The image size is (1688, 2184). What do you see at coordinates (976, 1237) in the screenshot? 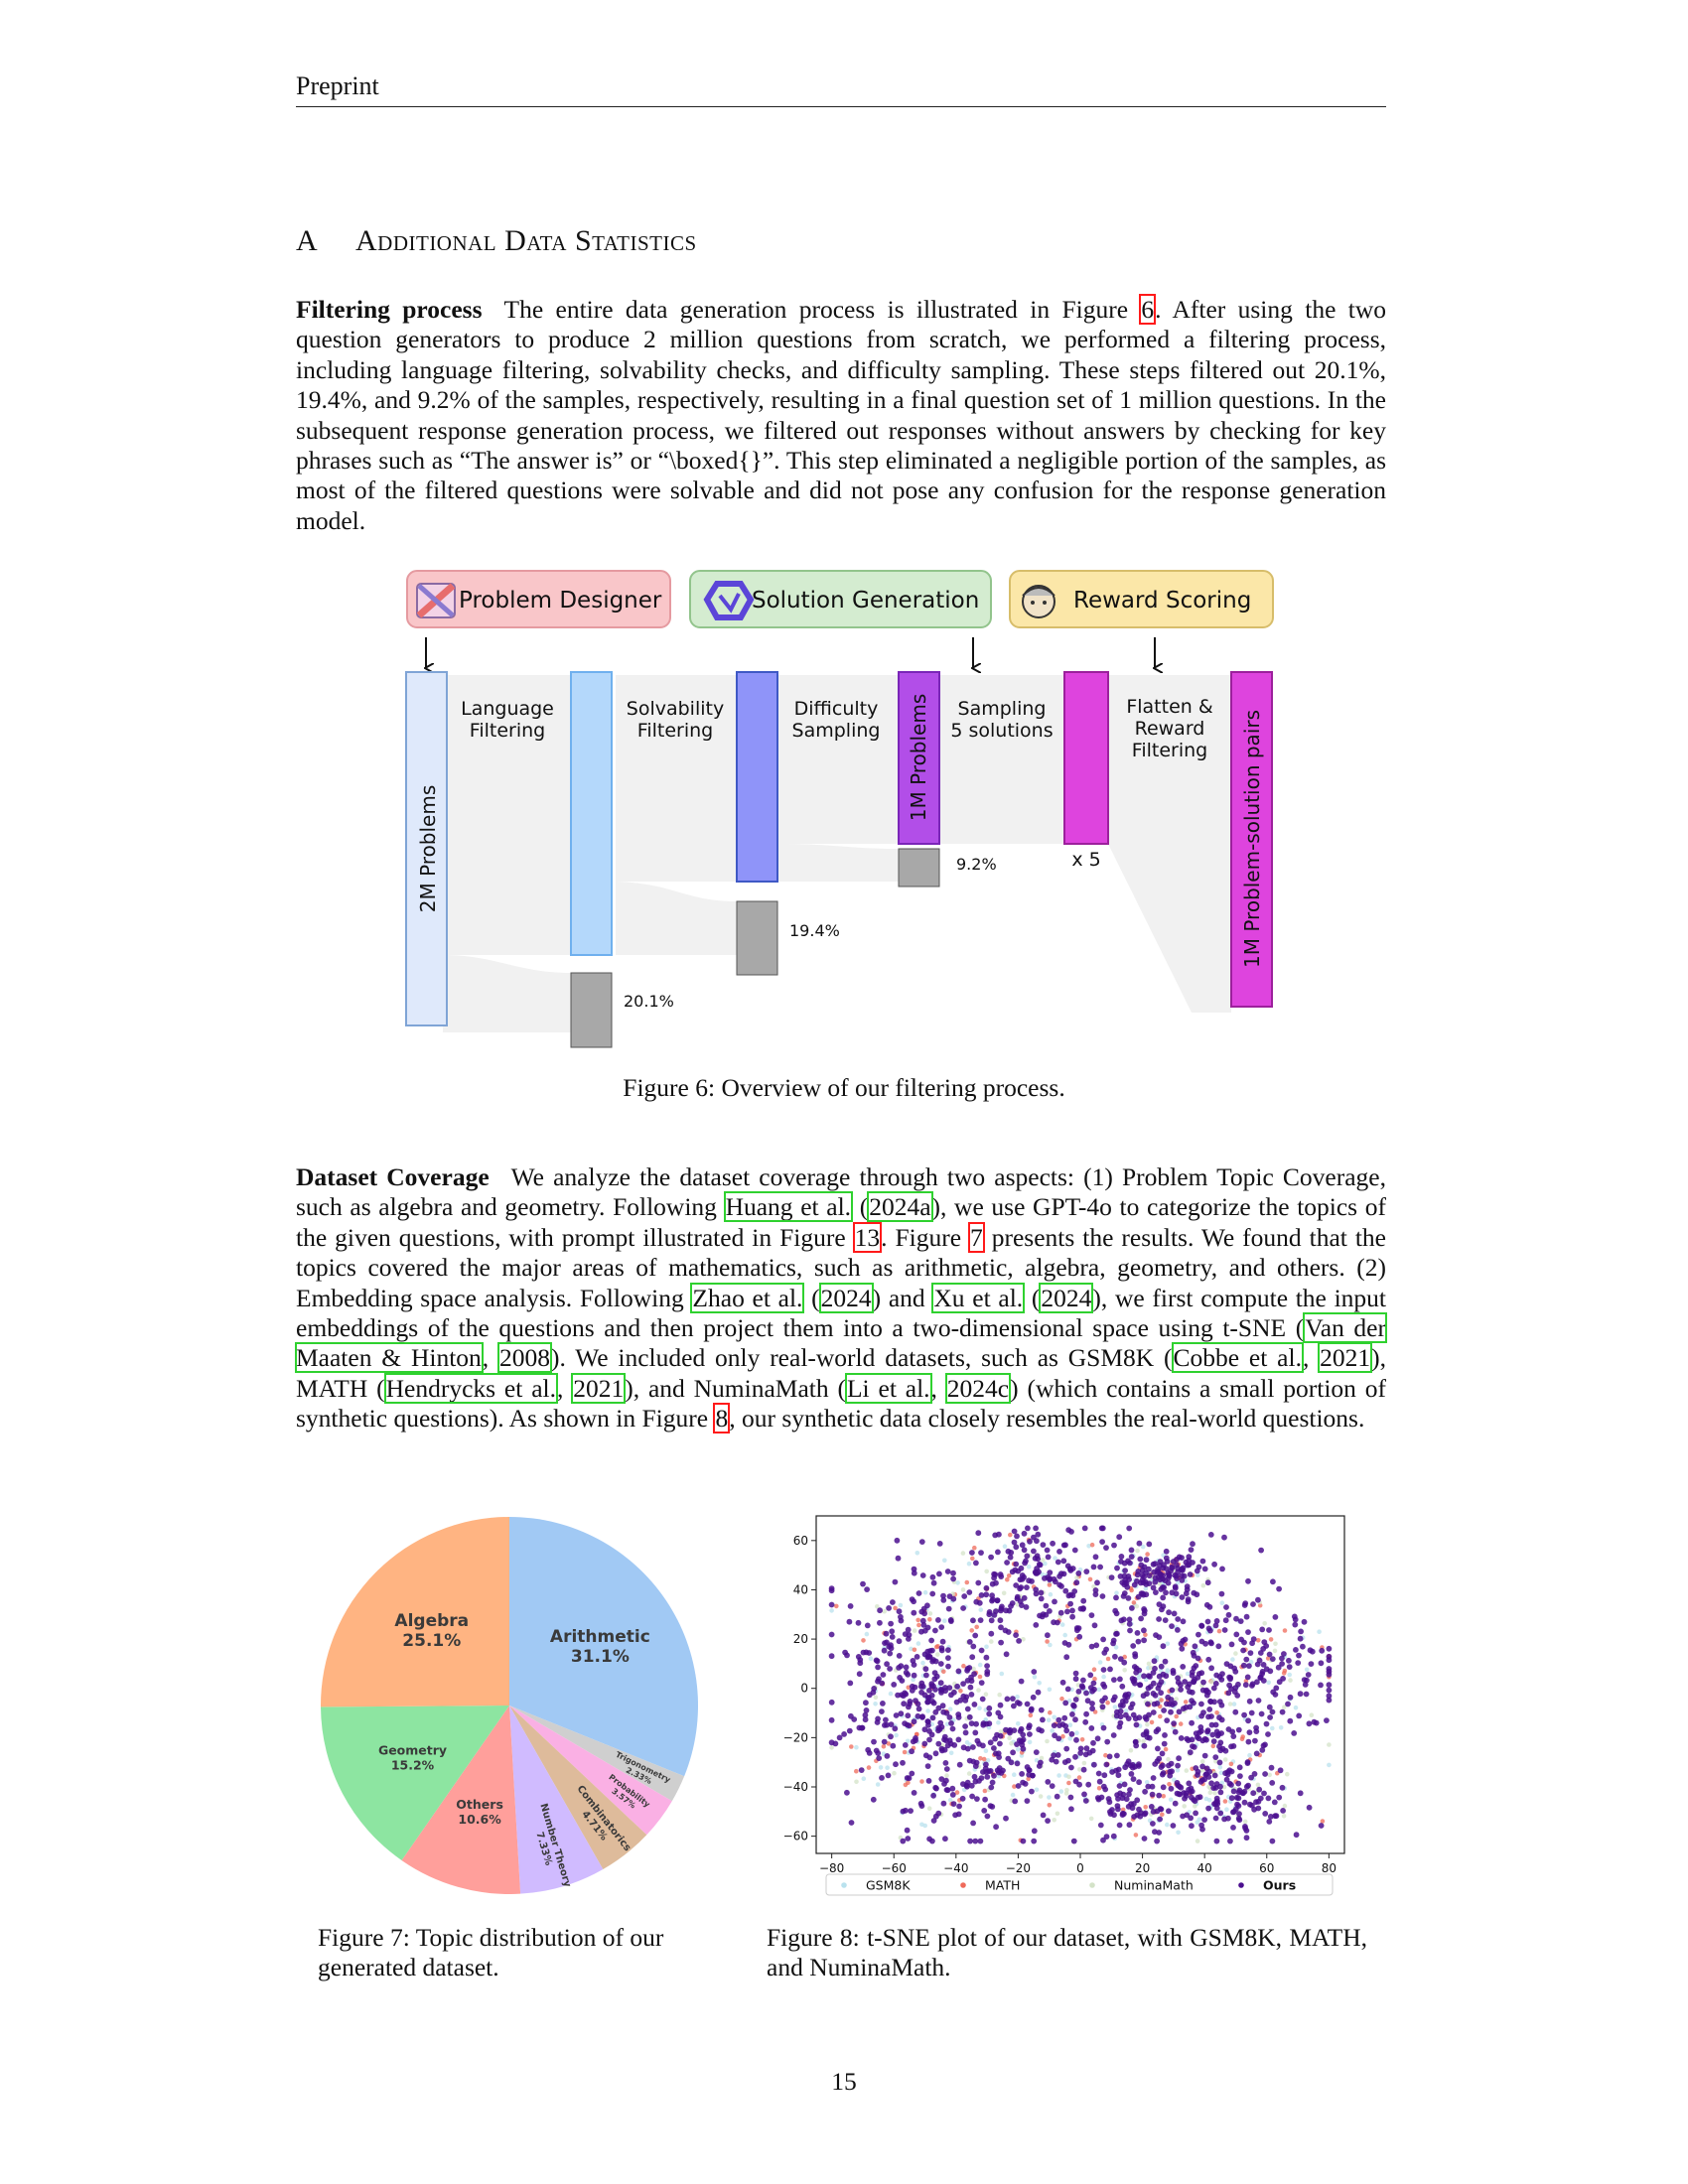
I see `figure-ref-7: 7` at bounding box center [976, 1237].